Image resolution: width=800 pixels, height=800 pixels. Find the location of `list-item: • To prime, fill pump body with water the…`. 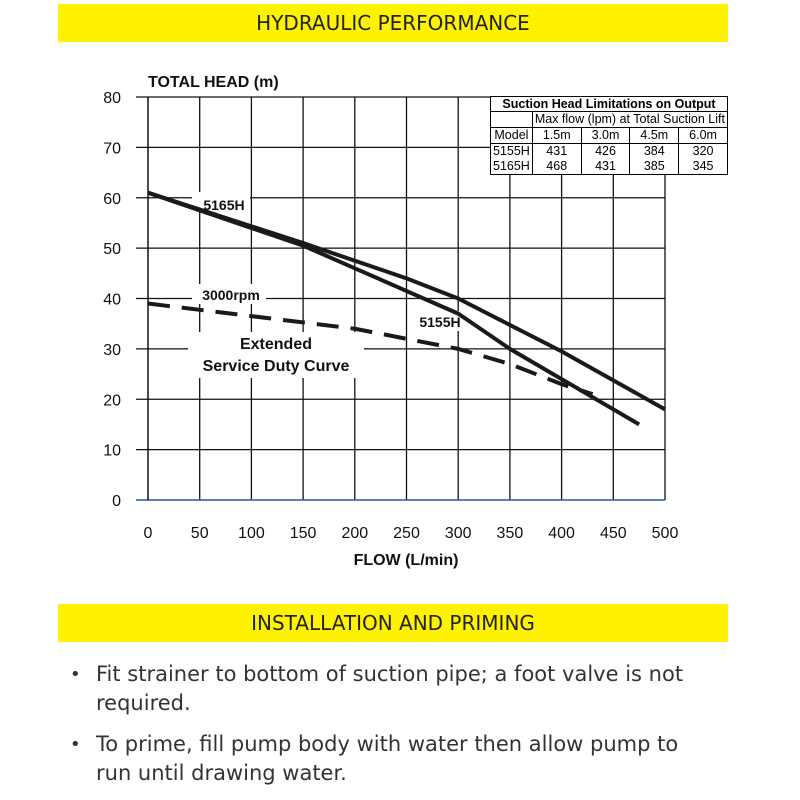

list-item: • To prime, fill pump body with water the… is located at coordinates (390, 759).